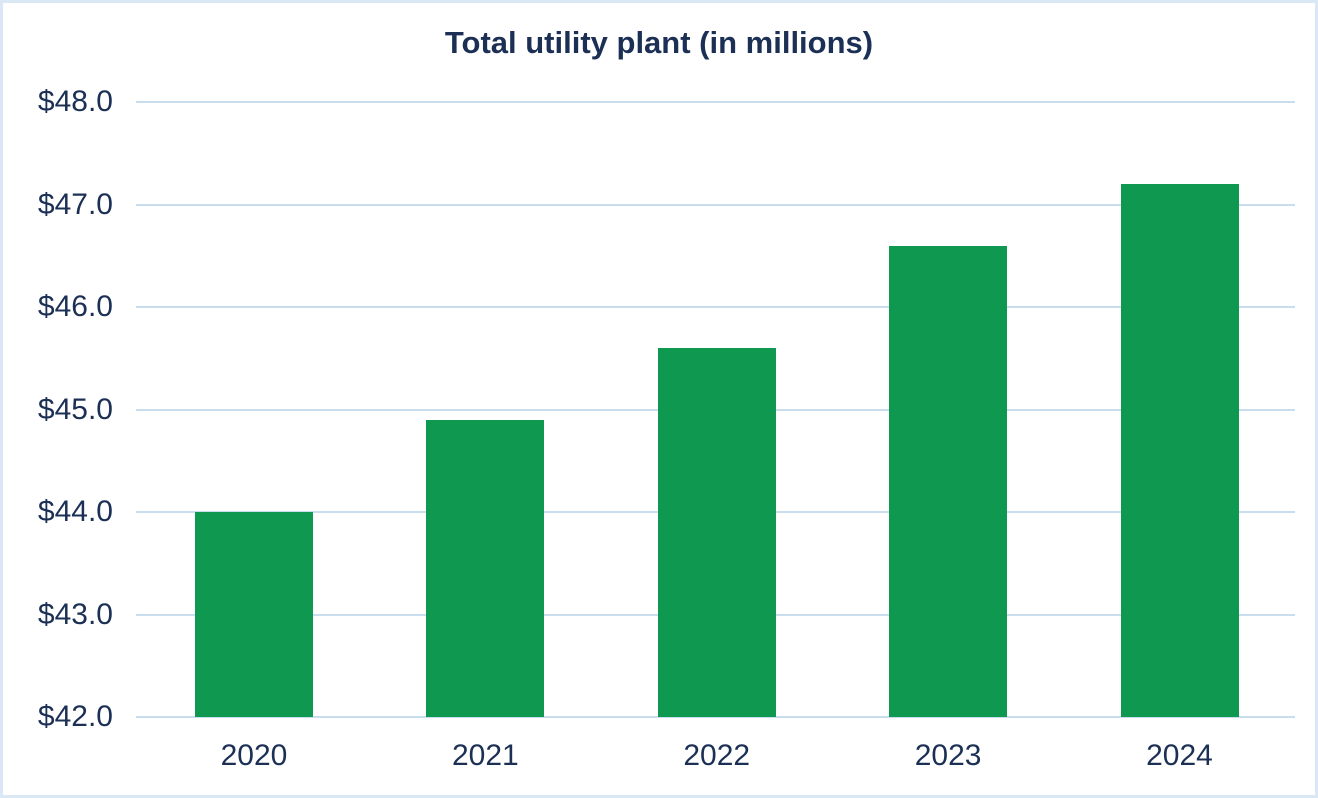 The height and width of the screenshot is (798, 1318). What do you see at coordinates (75, 306) in the screenshot?
I see `y-axis-tick-label: $46.0` at bounding box center [75, 306].